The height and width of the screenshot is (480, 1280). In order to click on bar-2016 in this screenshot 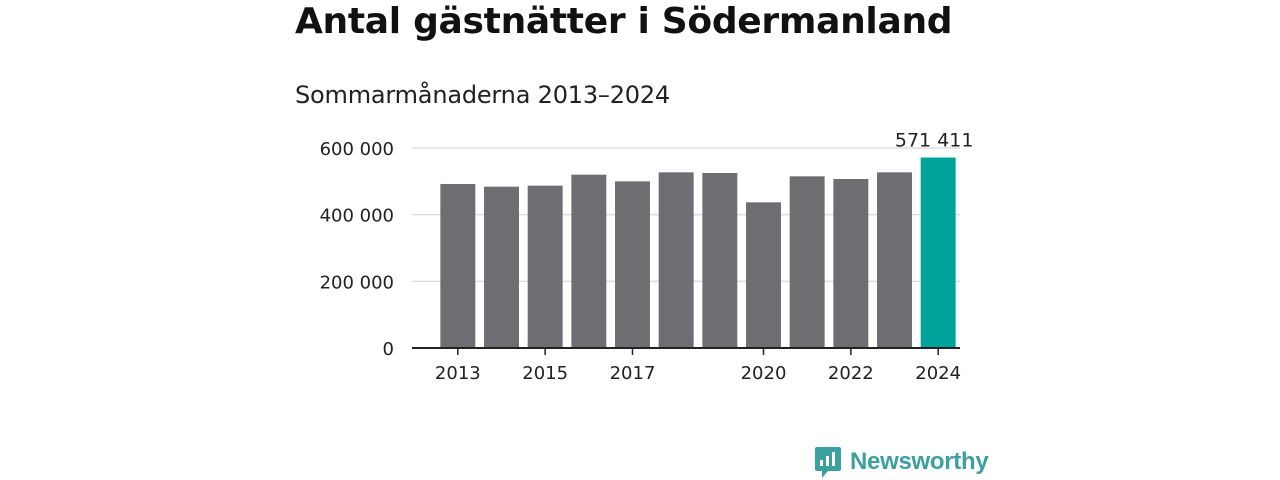, I will do `click(589, 261)`.